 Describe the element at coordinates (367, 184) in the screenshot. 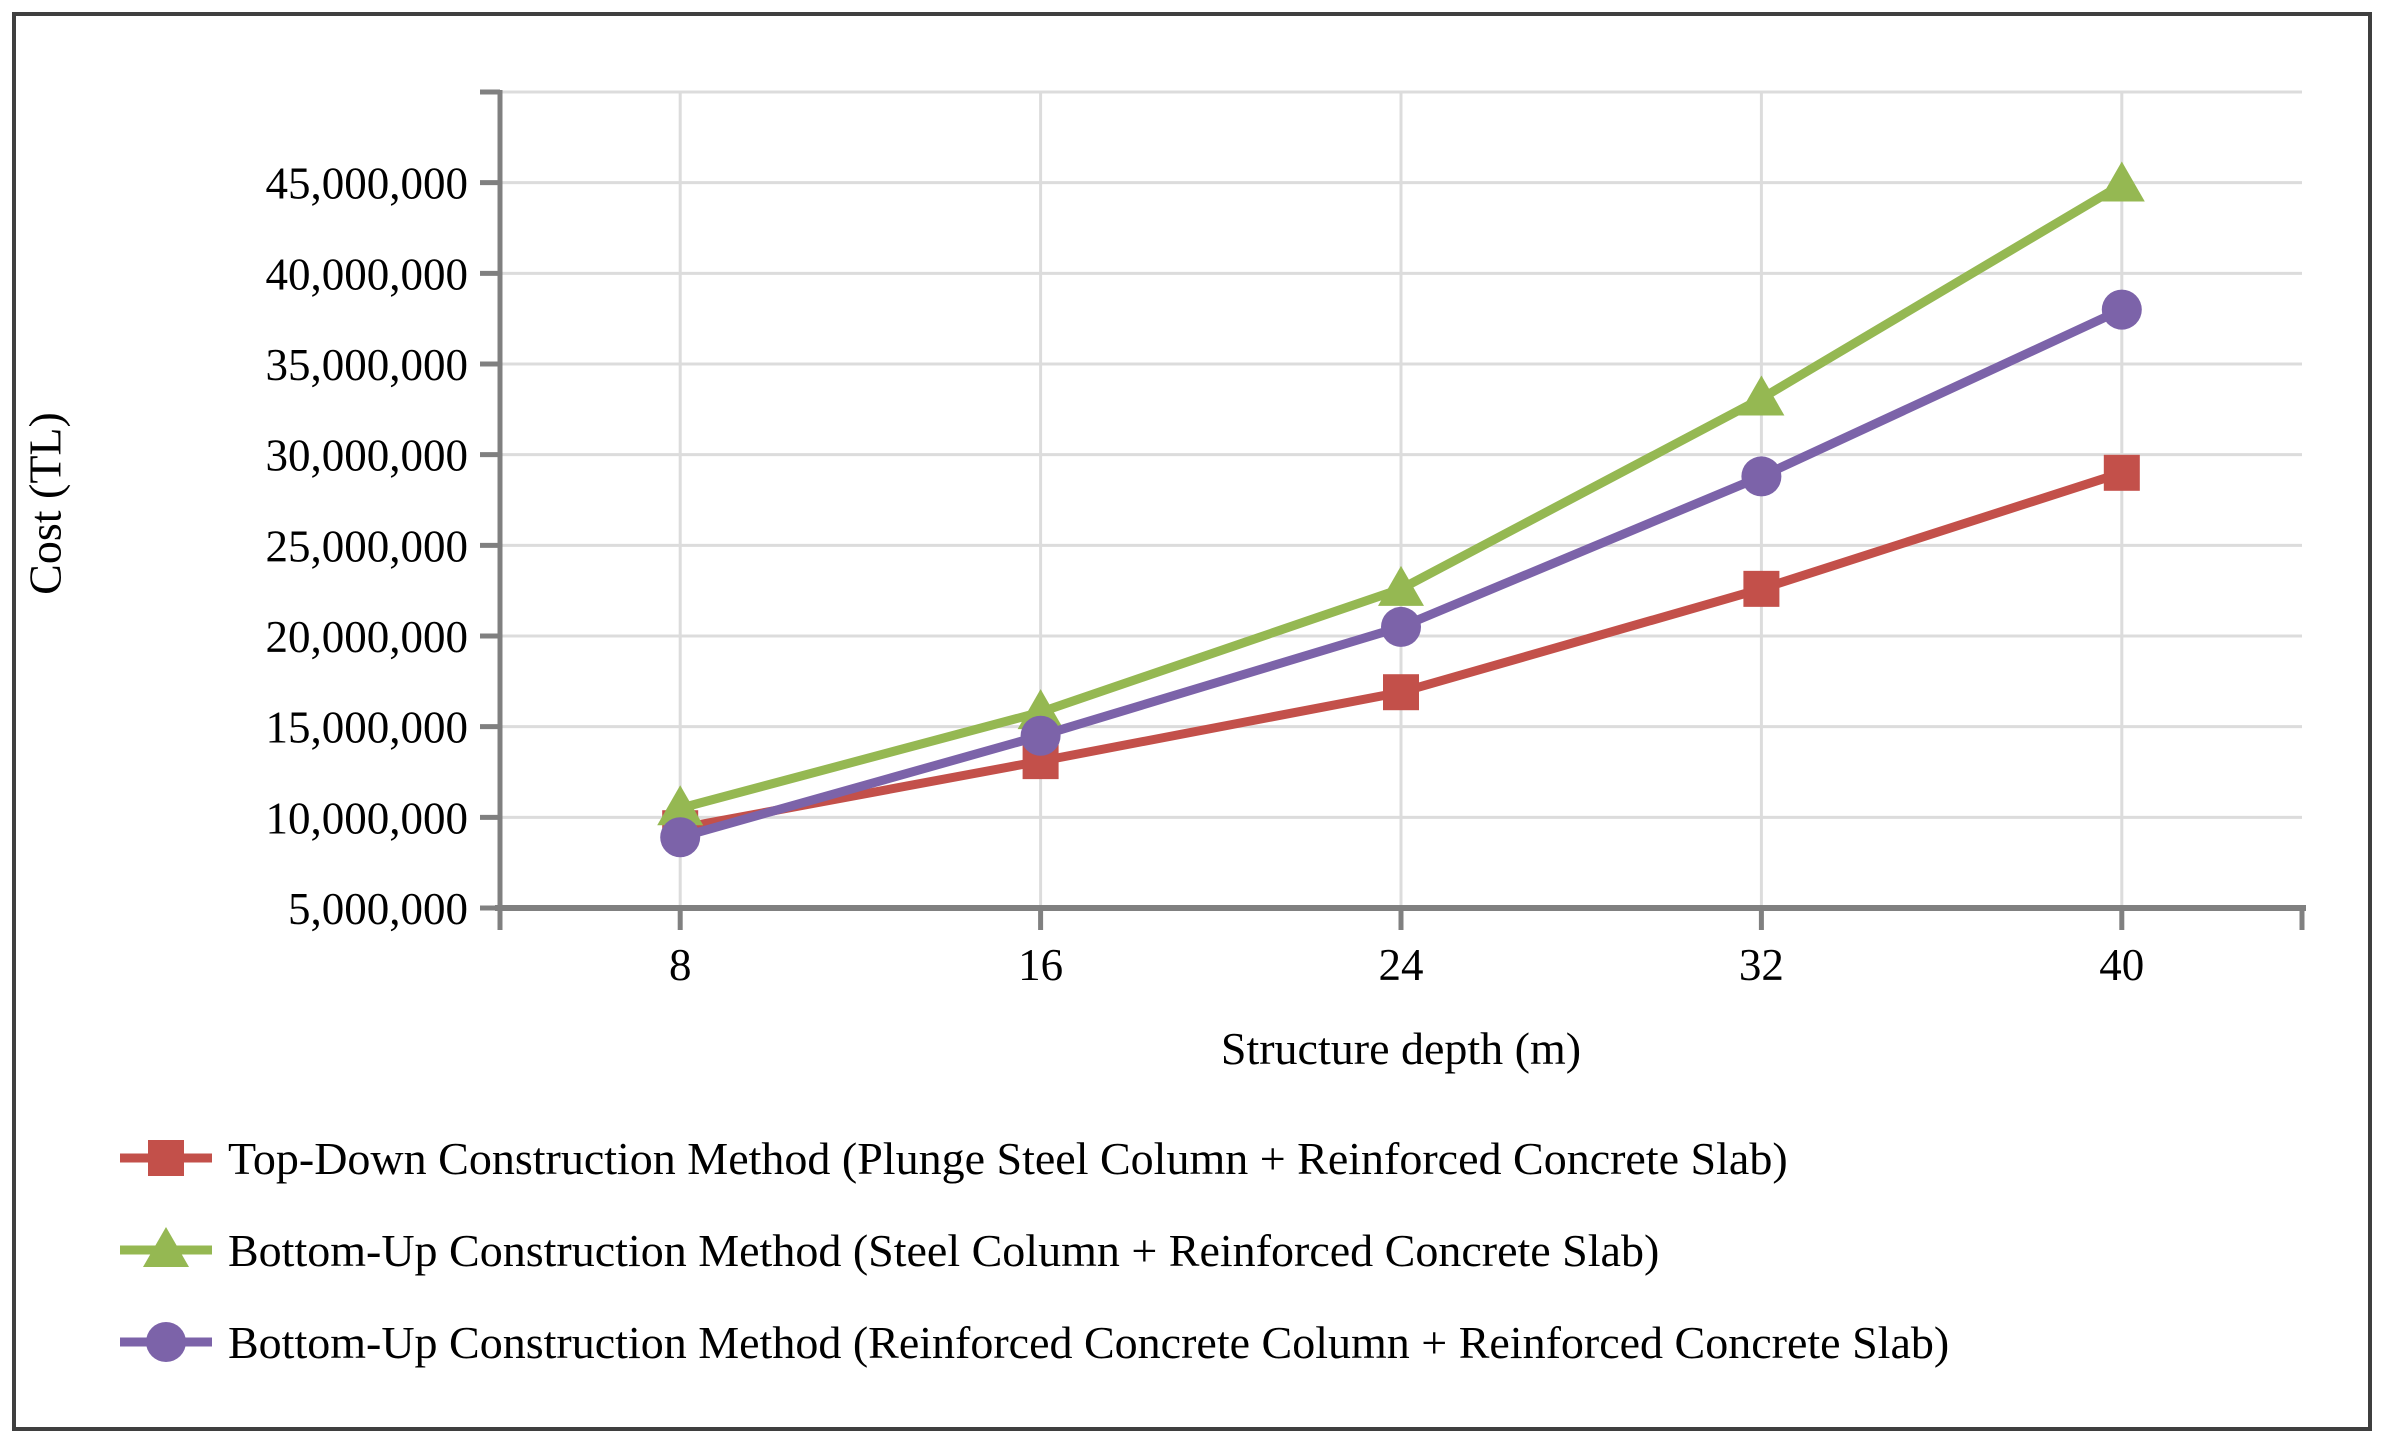

I see `y-tick-label: 45,000,000` at that location.